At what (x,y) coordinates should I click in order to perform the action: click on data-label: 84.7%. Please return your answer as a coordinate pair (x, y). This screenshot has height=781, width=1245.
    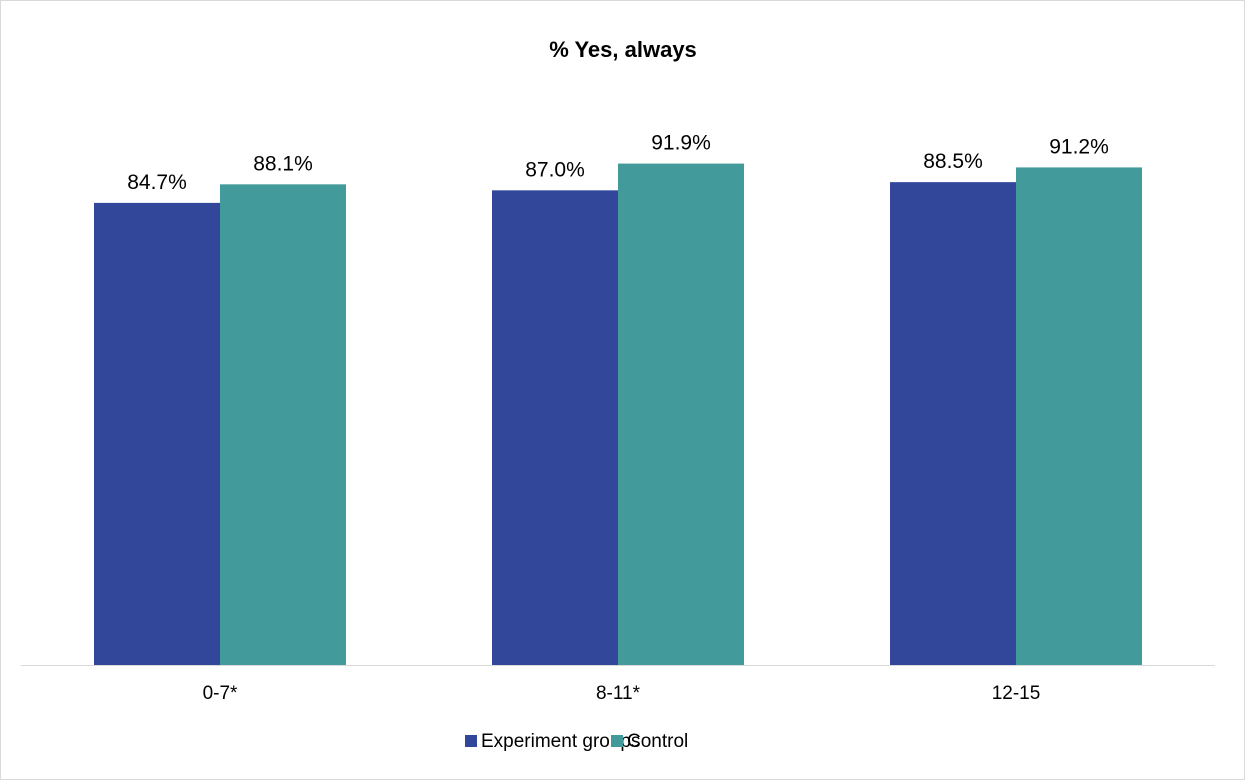
    Looking at the image, I should click on (157, 182).